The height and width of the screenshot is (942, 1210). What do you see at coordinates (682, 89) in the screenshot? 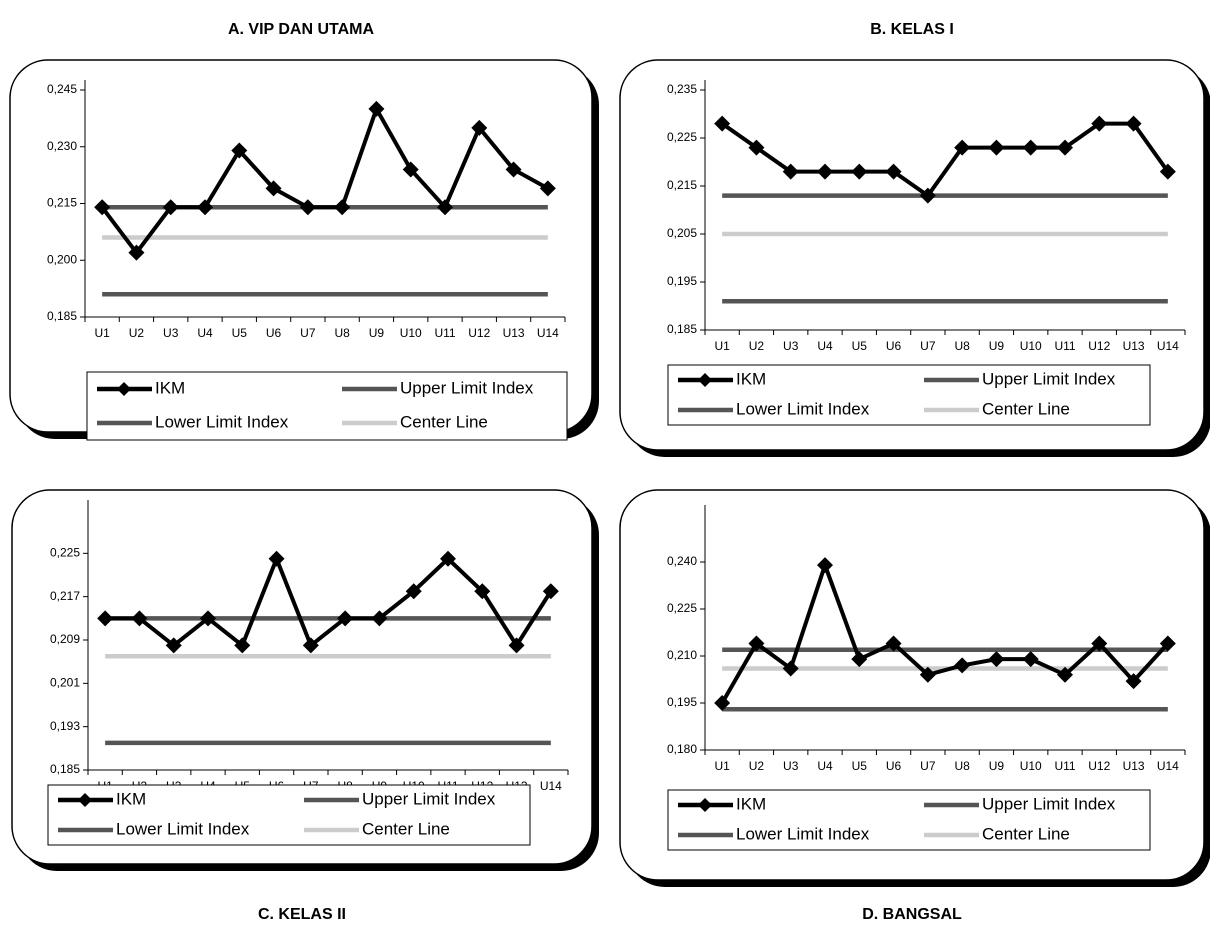
I see `y-tick-label: 0,235` at bounding box center [682, 89].